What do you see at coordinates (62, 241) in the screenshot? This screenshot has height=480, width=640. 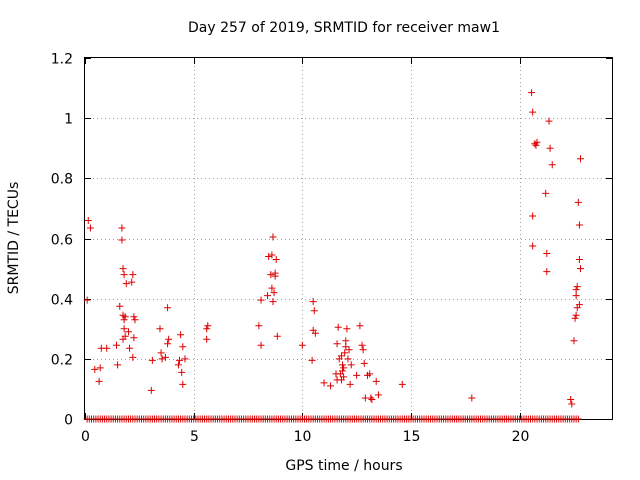 I see `y-tick-label: 0.6` at bounding box center [62, 241].